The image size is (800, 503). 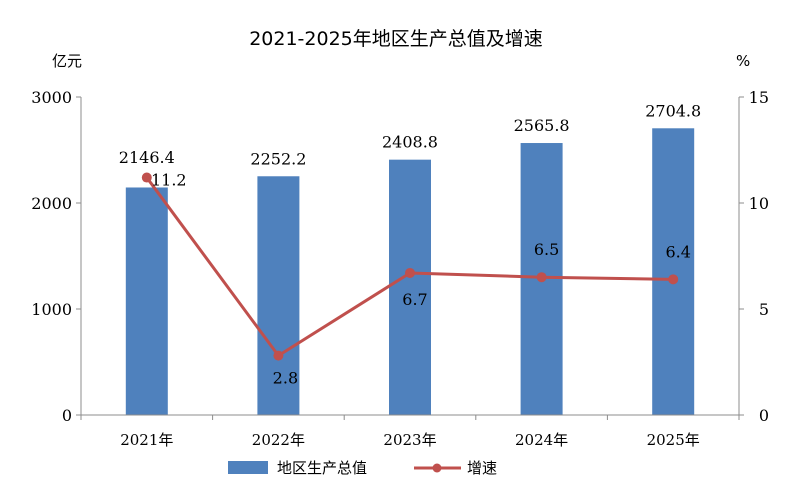 I want to click on right-tick-label: 5, so click(x=764, y=309).